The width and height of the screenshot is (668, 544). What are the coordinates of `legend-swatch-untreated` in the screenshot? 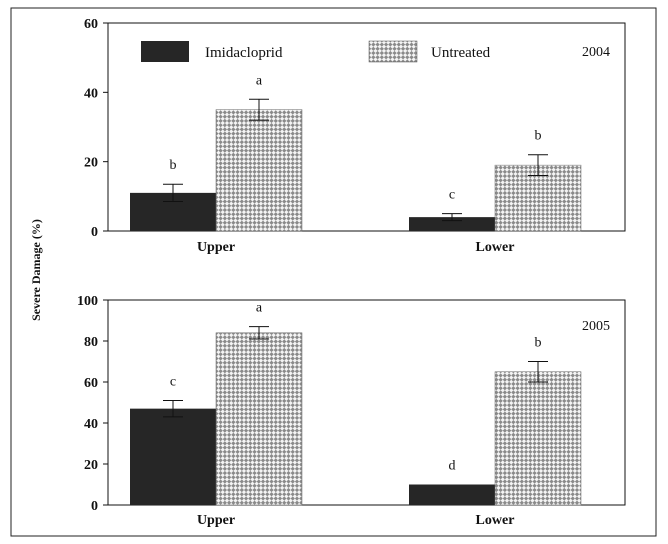 It's located at (393, 51).